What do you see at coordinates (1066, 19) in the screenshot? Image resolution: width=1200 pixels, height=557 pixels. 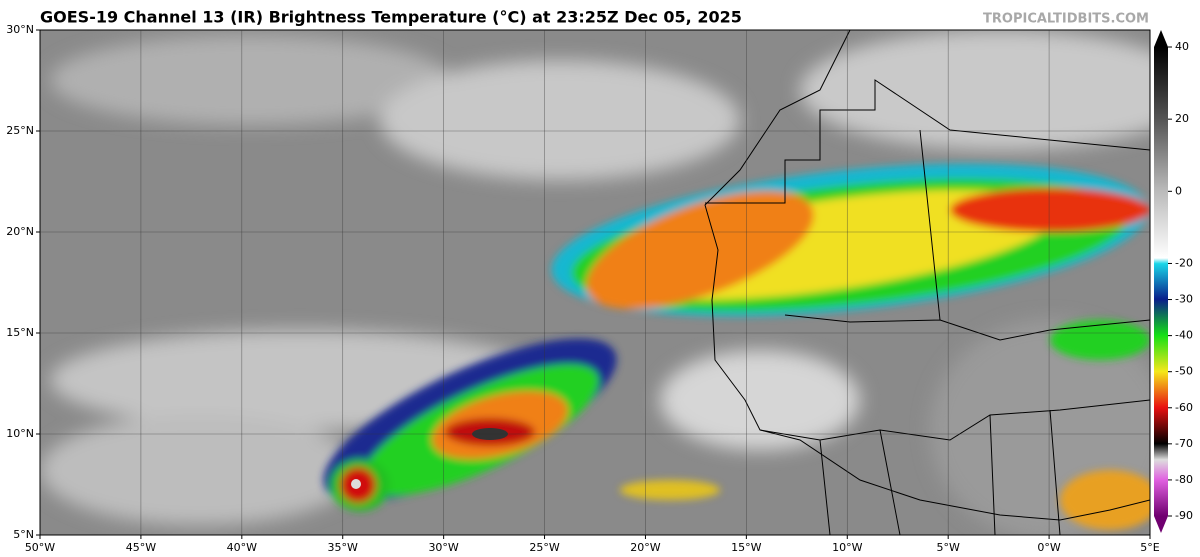 I see `source-watermark: TROPICALTIDBITS.COM` at bounding box center [1066, 19].